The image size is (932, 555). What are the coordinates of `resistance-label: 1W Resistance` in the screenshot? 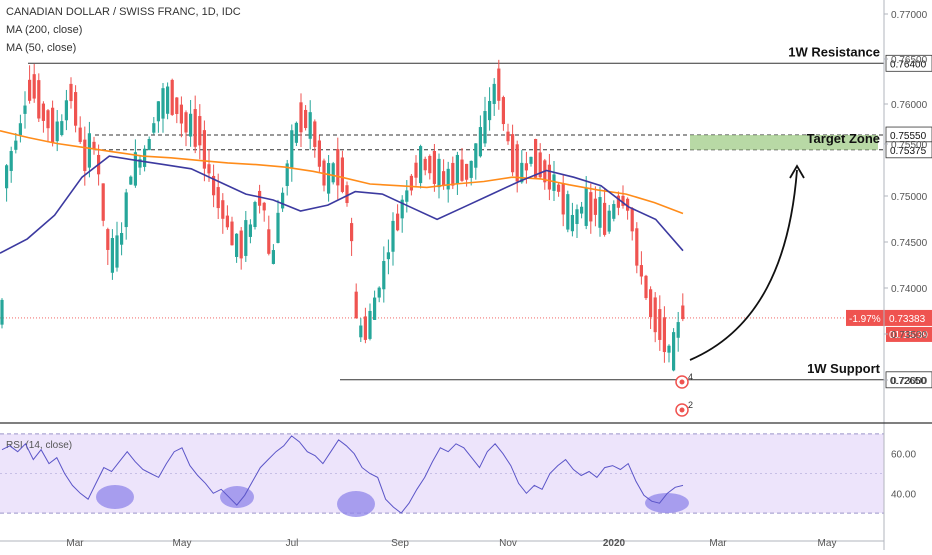 It's located at (834, 51).